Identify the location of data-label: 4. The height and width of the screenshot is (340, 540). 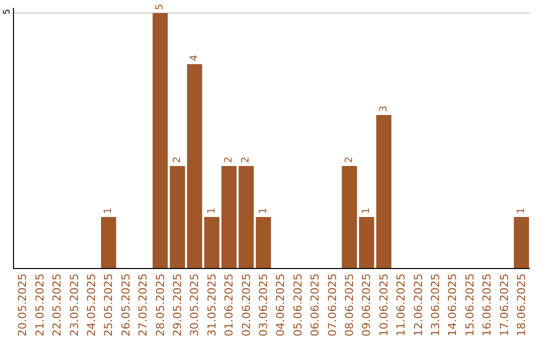
(194, 58).